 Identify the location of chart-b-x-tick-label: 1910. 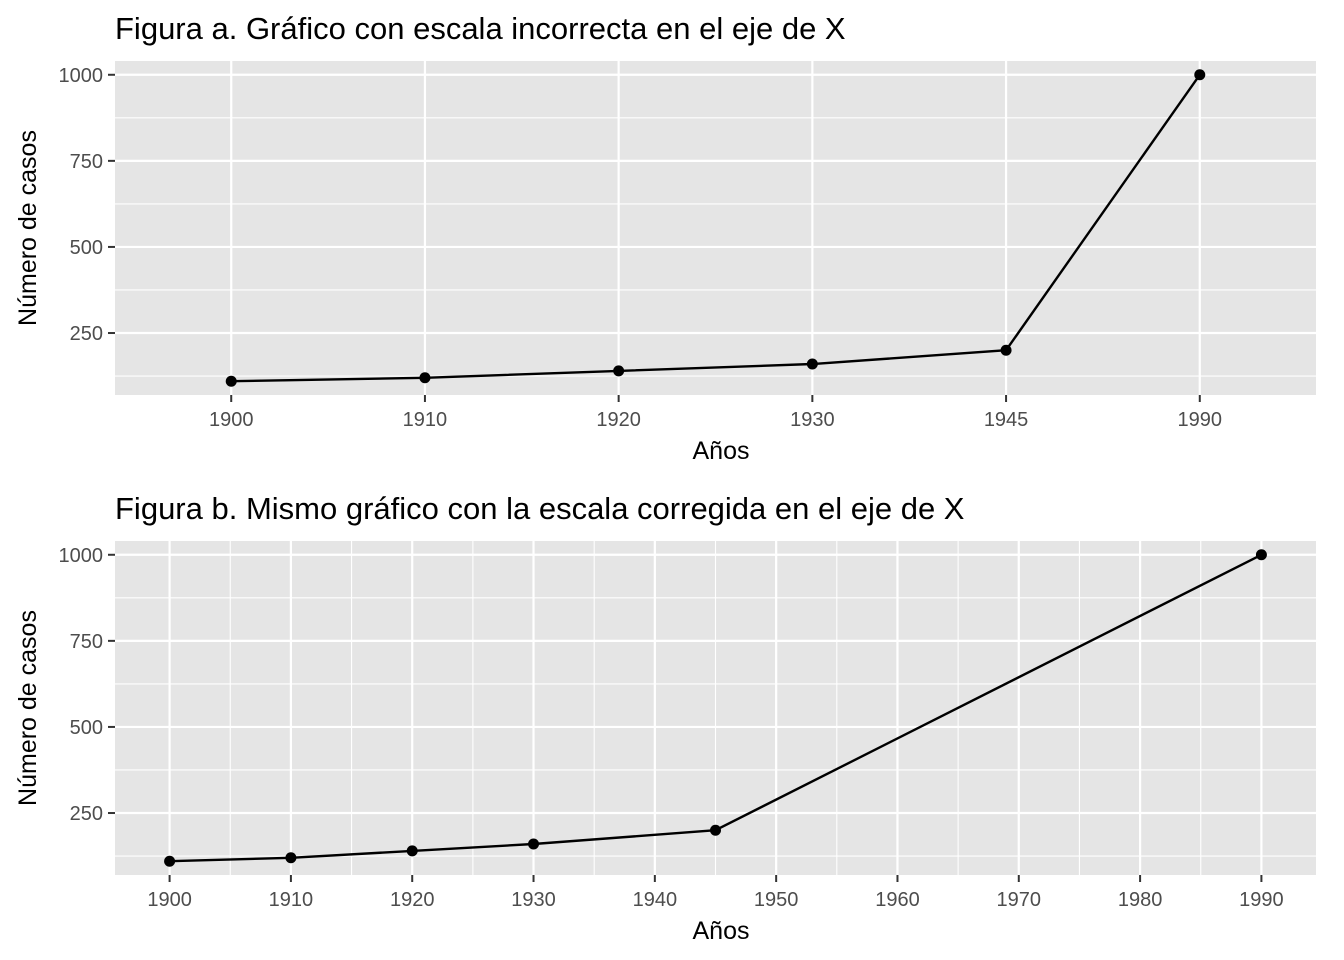
(291, 900).